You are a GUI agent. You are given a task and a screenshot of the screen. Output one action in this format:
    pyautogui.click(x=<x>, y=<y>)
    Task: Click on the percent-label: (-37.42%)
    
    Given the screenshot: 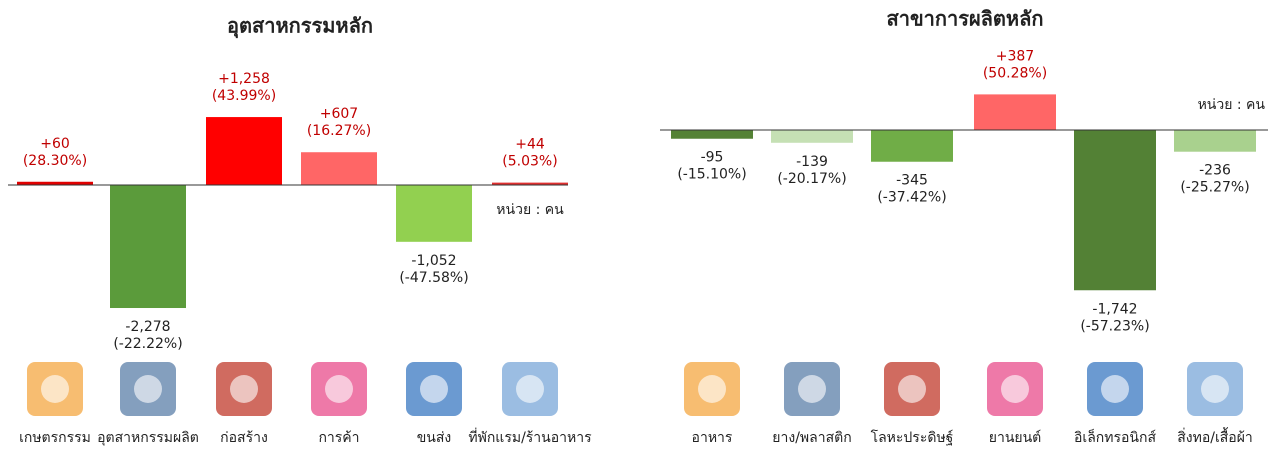 What is the action you would take?
    pyautogui.click(x=911, y=198)
    